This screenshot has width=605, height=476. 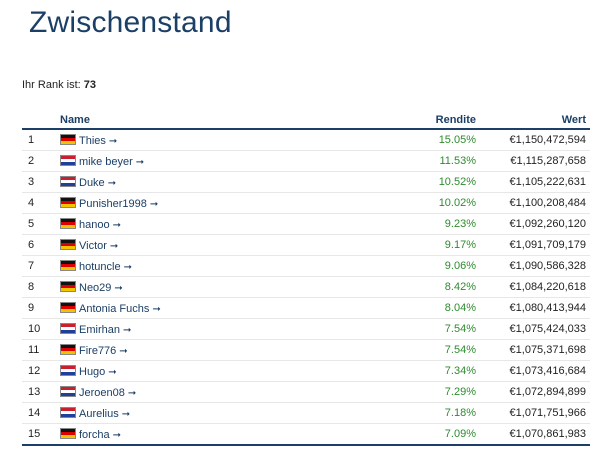 I want to click on table-row: 1 Thies ➞ 15.05% €1,150,472,594, so click(x=306, y=140).